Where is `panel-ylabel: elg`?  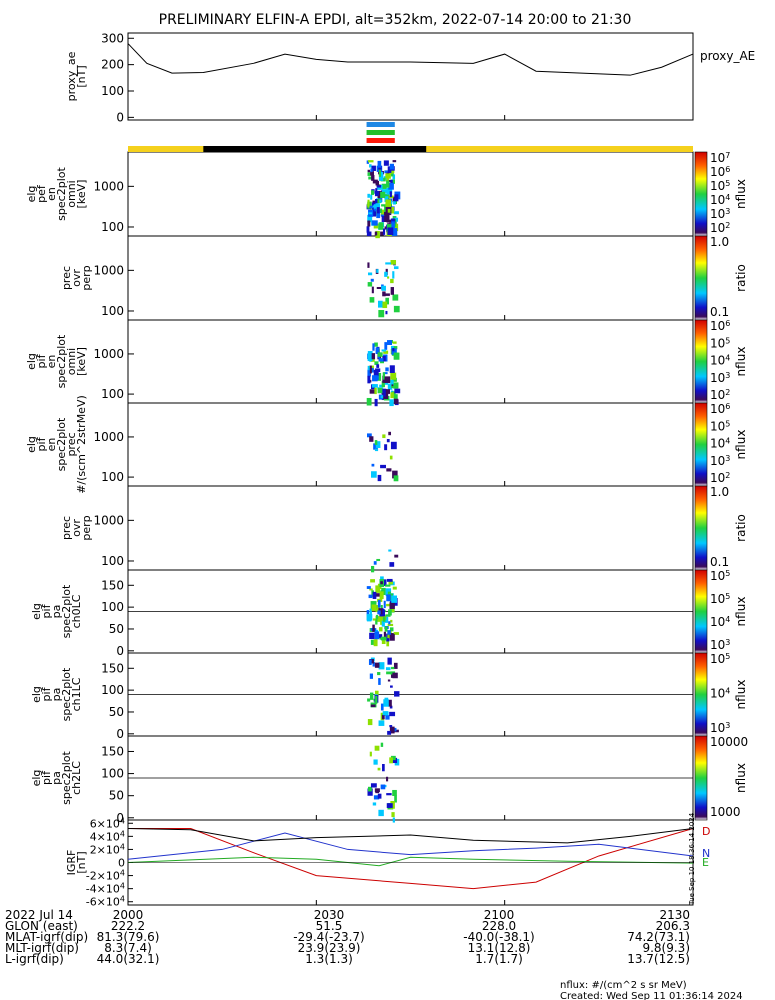 panel-ylabel: elg is located at coordinates (36, 611).